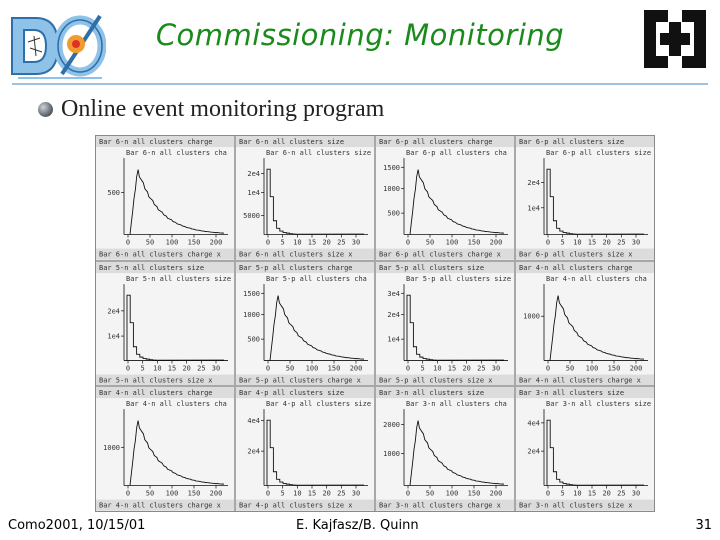 Image resolution: width=720 pixels, height=540 pixels. Describe the element at coordinates (251, 215) in the screenshot. I see `y-tick-label: 5000` at that location.